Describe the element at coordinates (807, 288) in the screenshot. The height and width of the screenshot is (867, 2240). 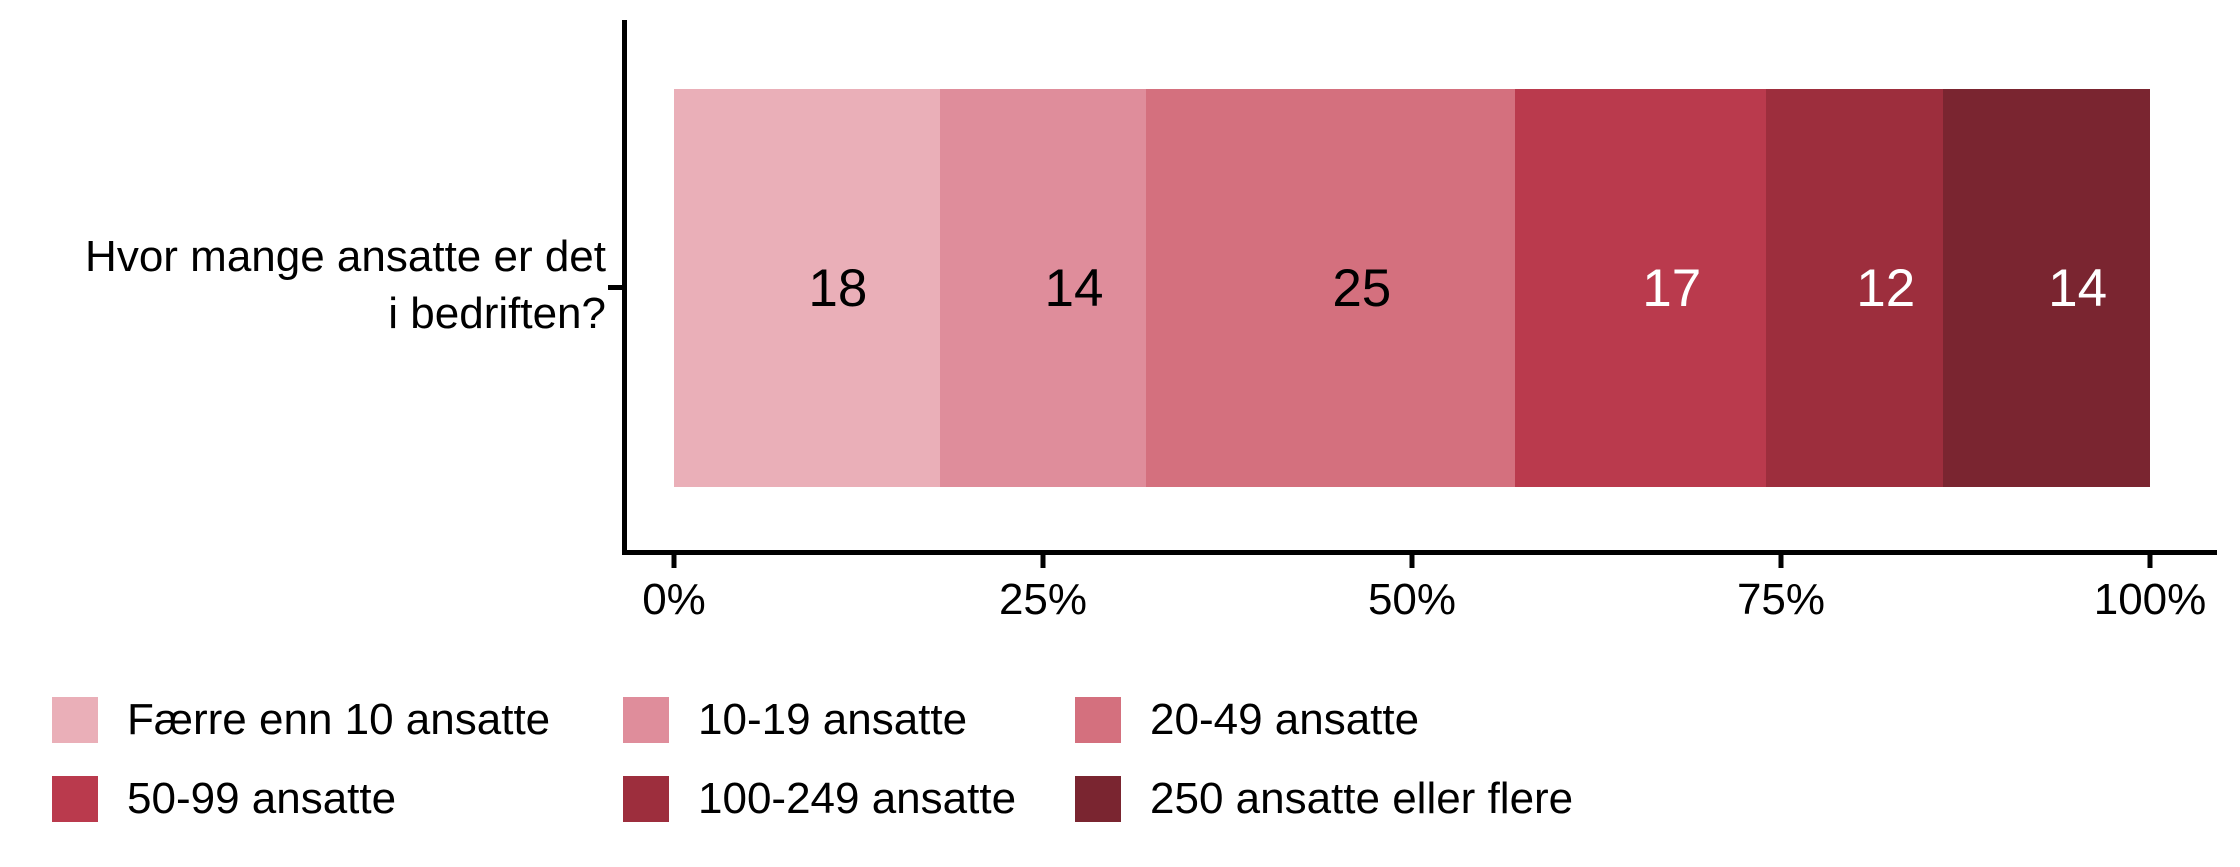
I see `bar-segment-1: 18` at that location.